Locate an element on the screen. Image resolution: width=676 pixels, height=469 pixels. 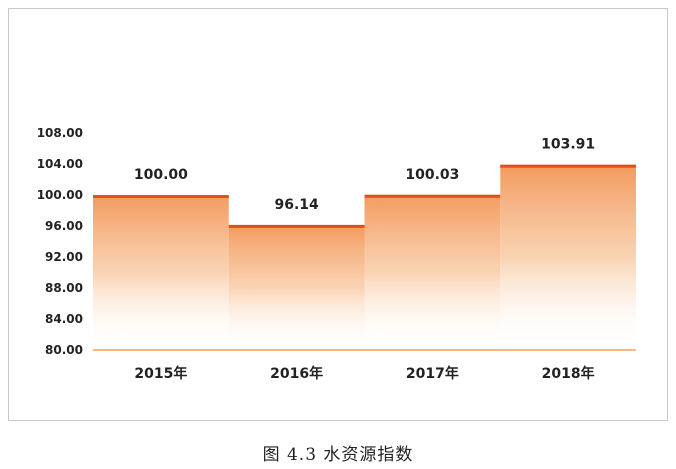
data-label: 100.00 is located at coordinates (161, 175).